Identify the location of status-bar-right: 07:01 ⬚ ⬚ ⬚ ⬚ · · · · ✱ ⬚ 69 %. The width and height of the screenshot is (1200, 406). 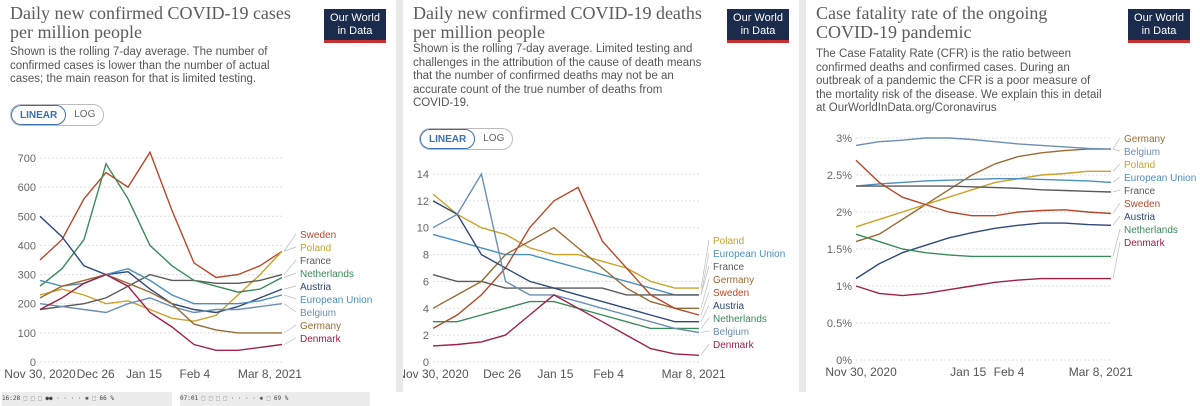
(275, 399).